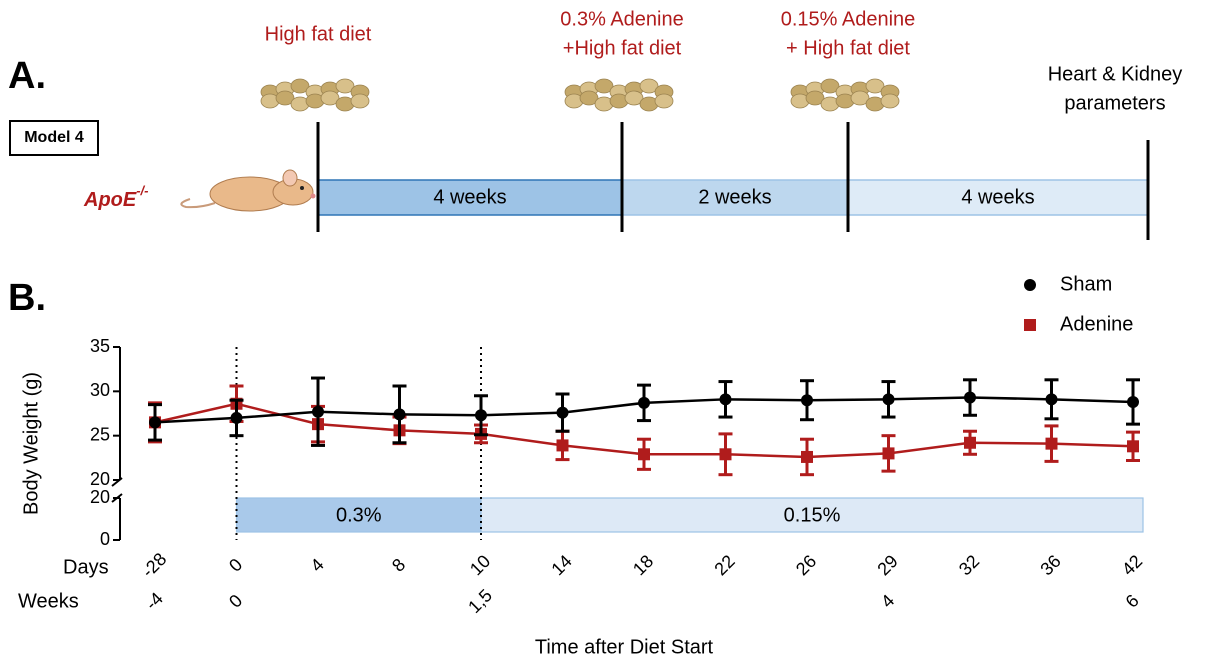 The image size is (1218, 666). Describe the element at coordinates (105, 539) in the screenshot. I see `y-tick-label: 0` at that location.